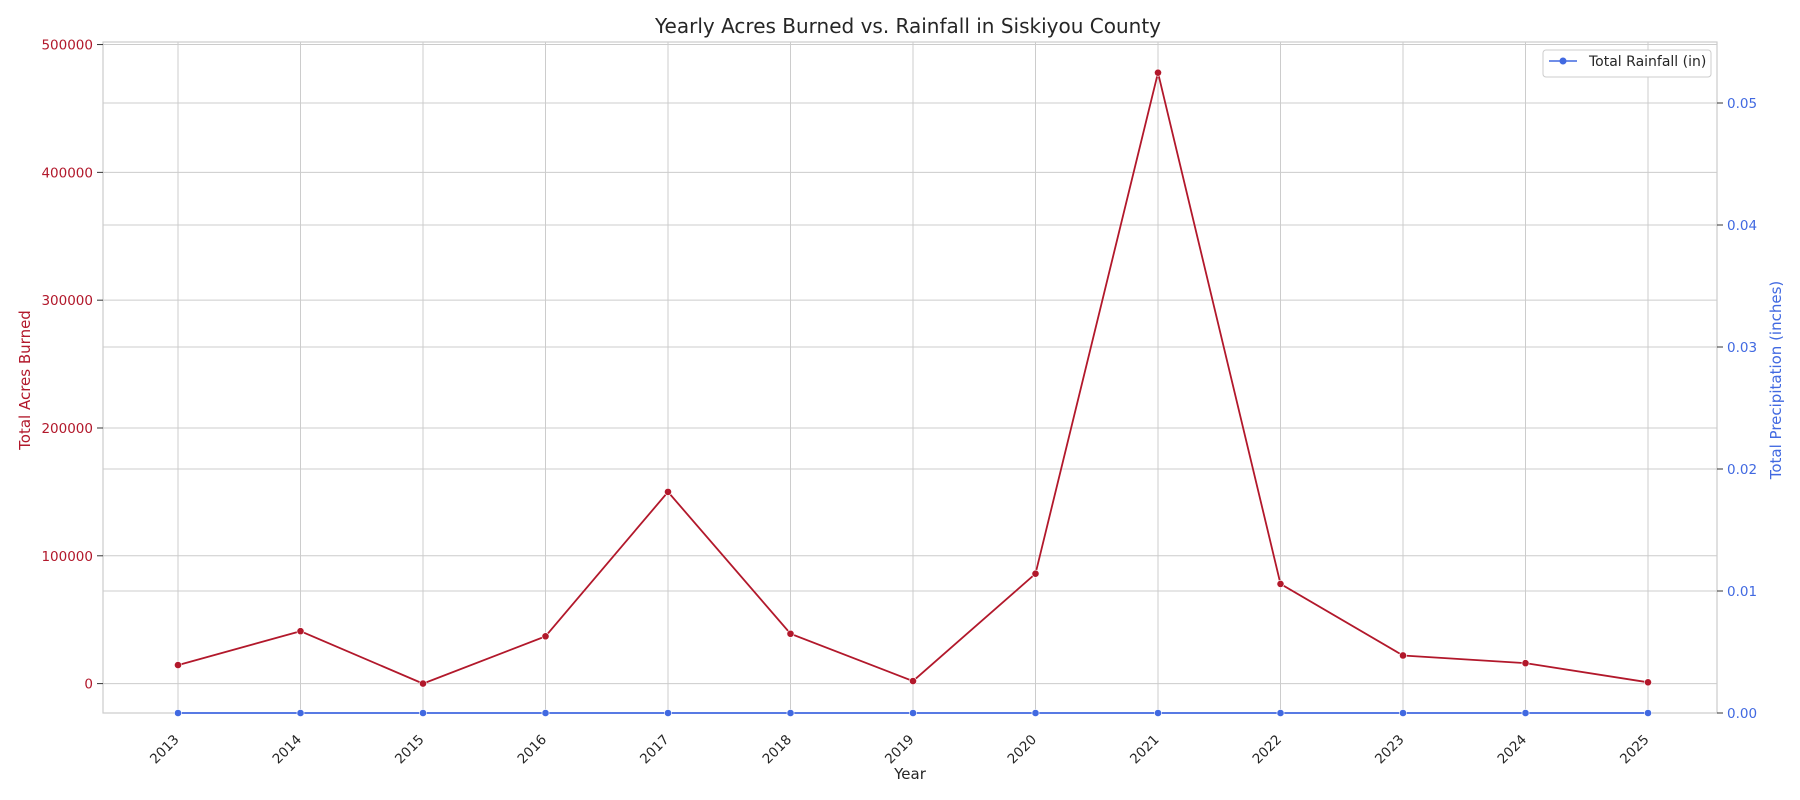 The image size is (1800, 800). What do you see at coordinates (410, 750) in the screenshot?
I see `x-tick-label: 2015` at bounding box center [410, 750].